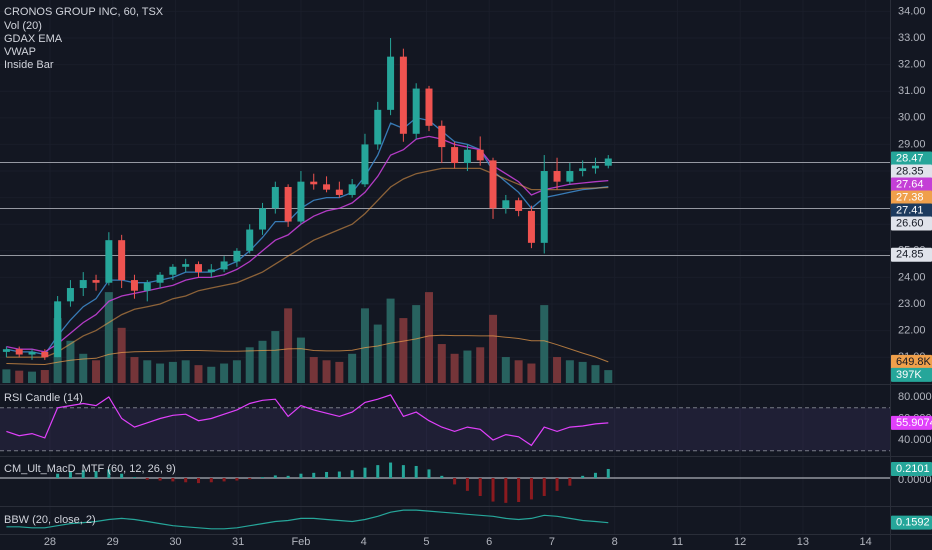 The height and width of the screenshot is (550, 932). Describe the element at coordinates (915, 440) in the screenshot. I see `rsi-tick-label: 40.0000` at that location.